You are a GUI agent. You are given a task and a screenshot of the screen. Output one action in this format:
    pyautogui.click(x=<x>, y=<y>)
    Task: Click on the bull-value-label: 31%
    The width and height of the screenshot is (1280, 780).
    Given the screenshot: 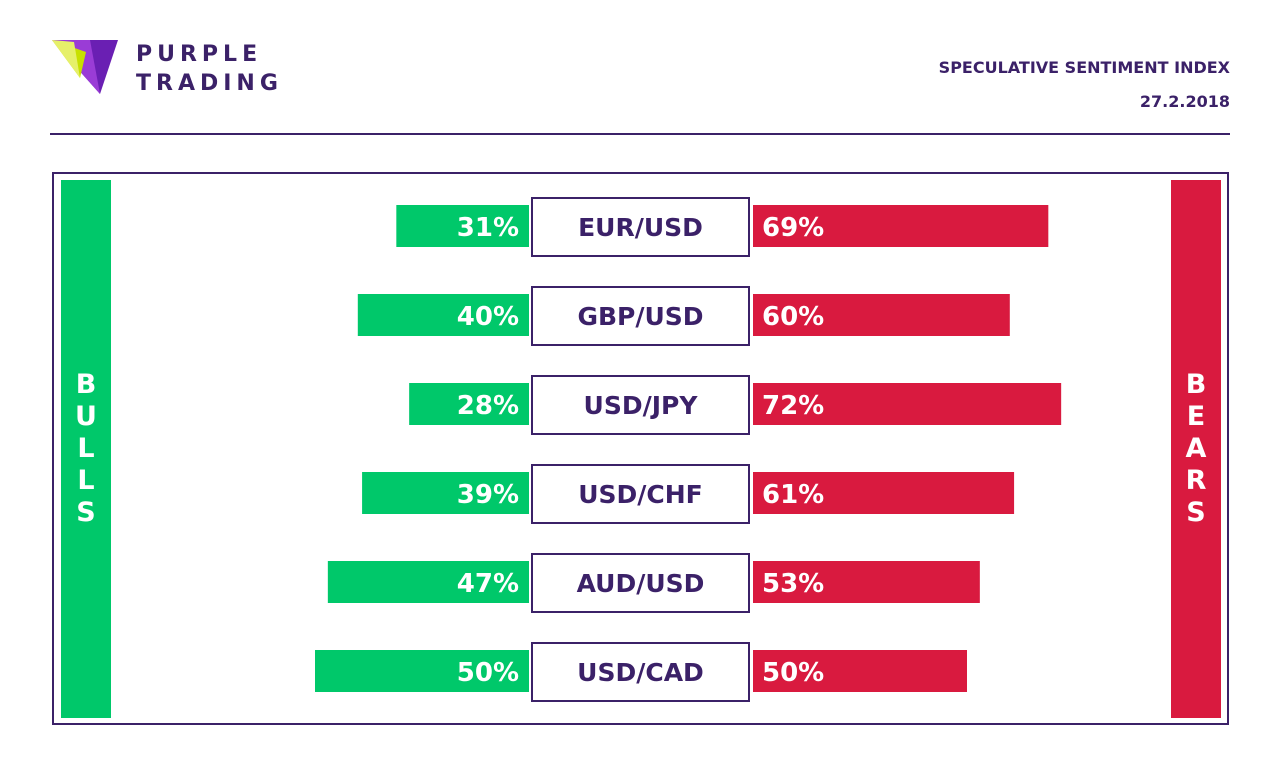 What is the action you would take?
    pyautogui.click(x=488, y=228)
    